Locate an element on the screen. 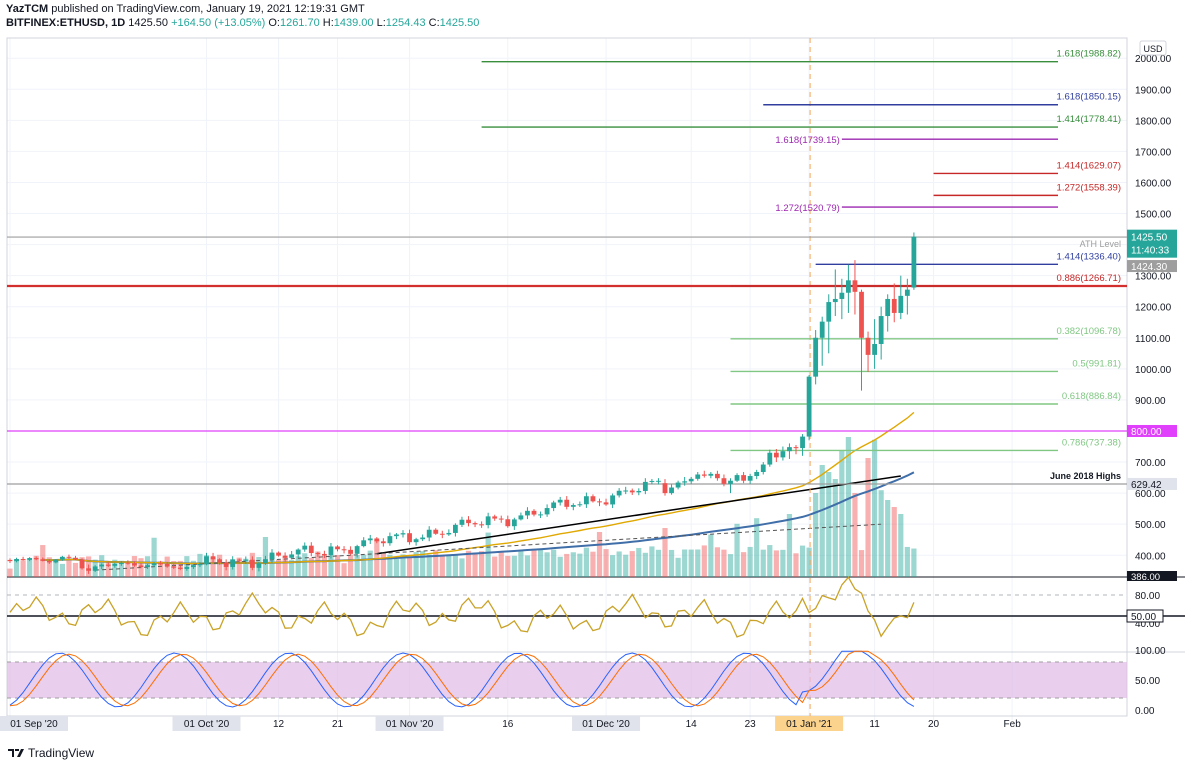 Image resolution: width=1185 pixels, height=768 pixels. price-axis-tick: 1700.00 is located at coordinates (1153, 152).